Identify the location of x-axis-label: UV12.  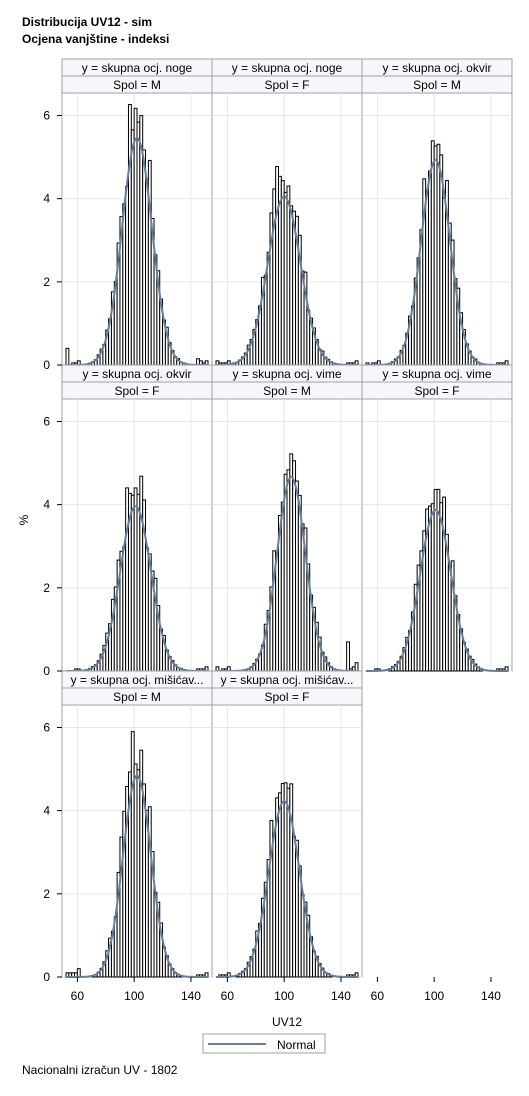
(287, 1022).